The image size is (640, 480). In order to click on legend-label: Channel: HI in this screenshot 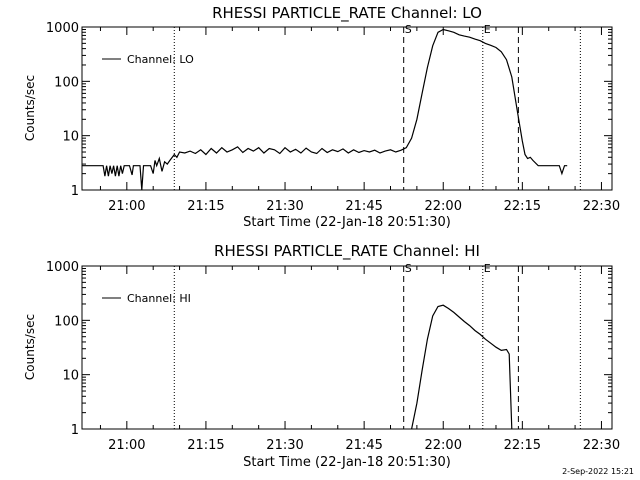, I will do `click(159, 298)`.